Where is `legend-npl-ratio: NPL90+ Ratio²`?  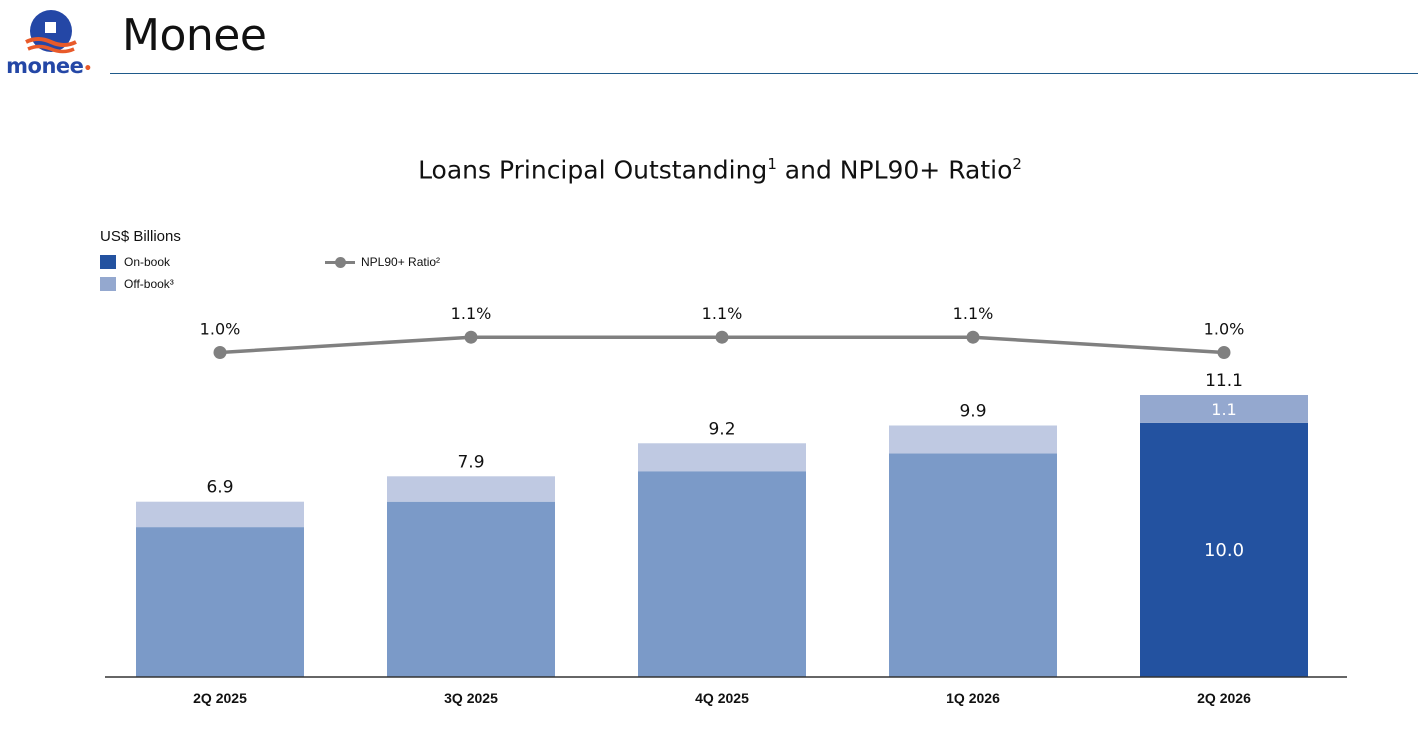 legend-npl-ratio: NPL90+ Ratio² is located at coordinates (382, 262).